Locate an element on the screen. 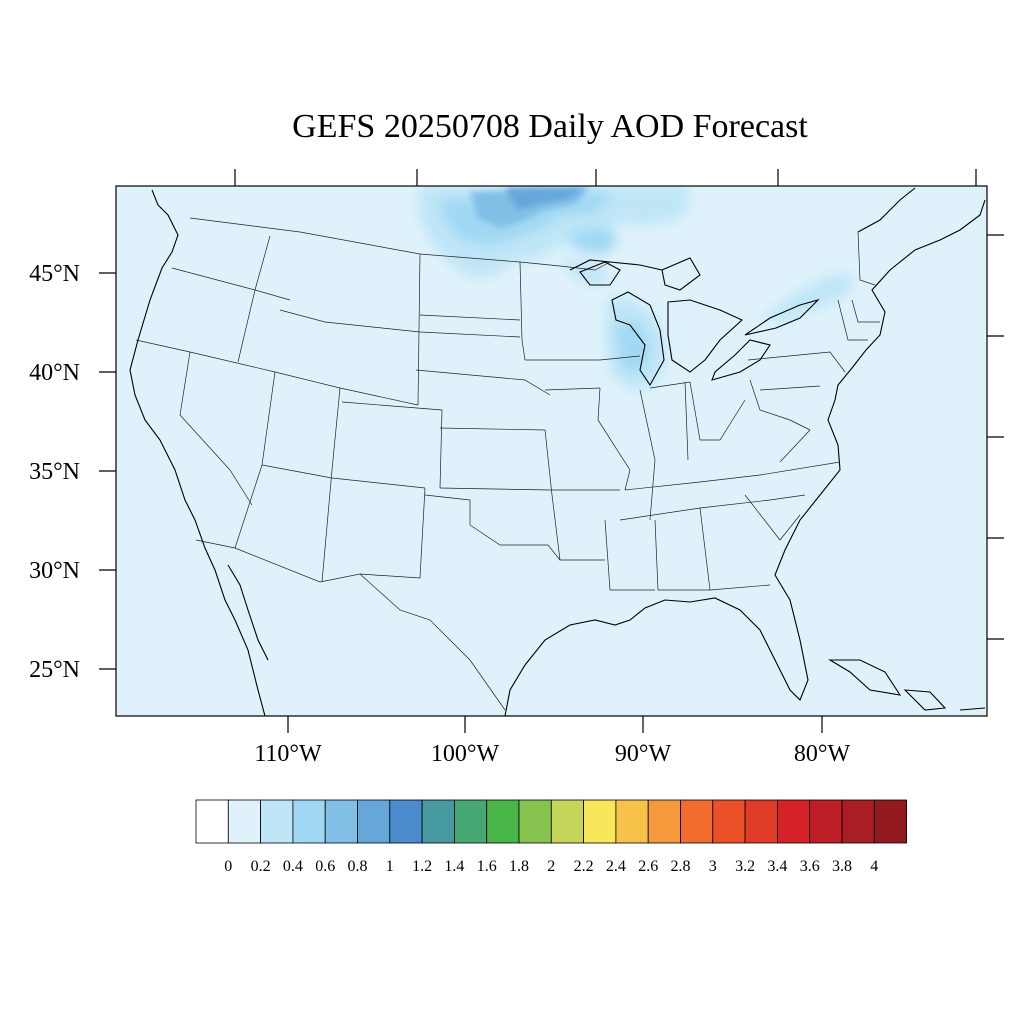 This screenshot has width=1024, height=1024. lat-label-35n: 35°N is located at coordinates (54, 472).